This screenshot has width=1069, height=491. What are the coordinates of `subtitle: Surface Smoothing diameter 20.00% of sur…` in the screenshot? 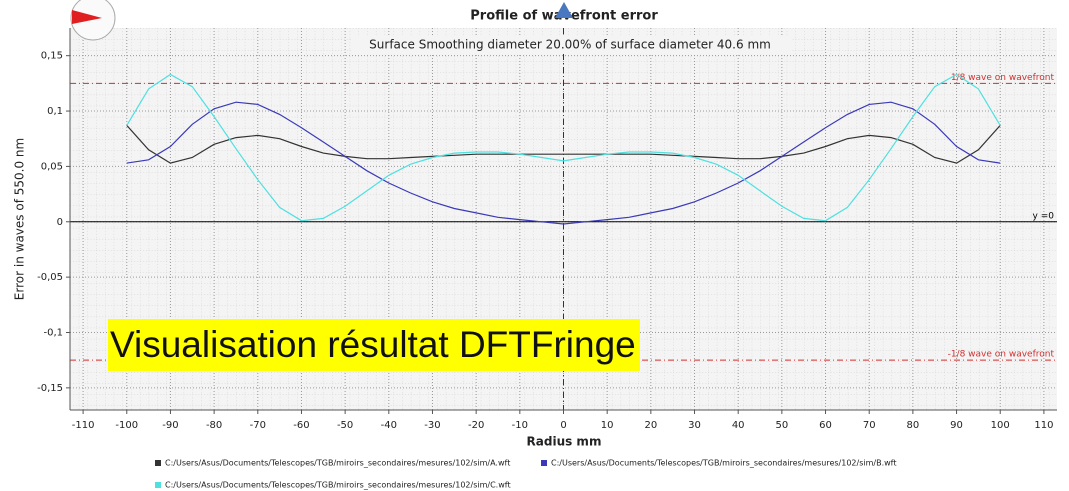 It's located at (570, 45).